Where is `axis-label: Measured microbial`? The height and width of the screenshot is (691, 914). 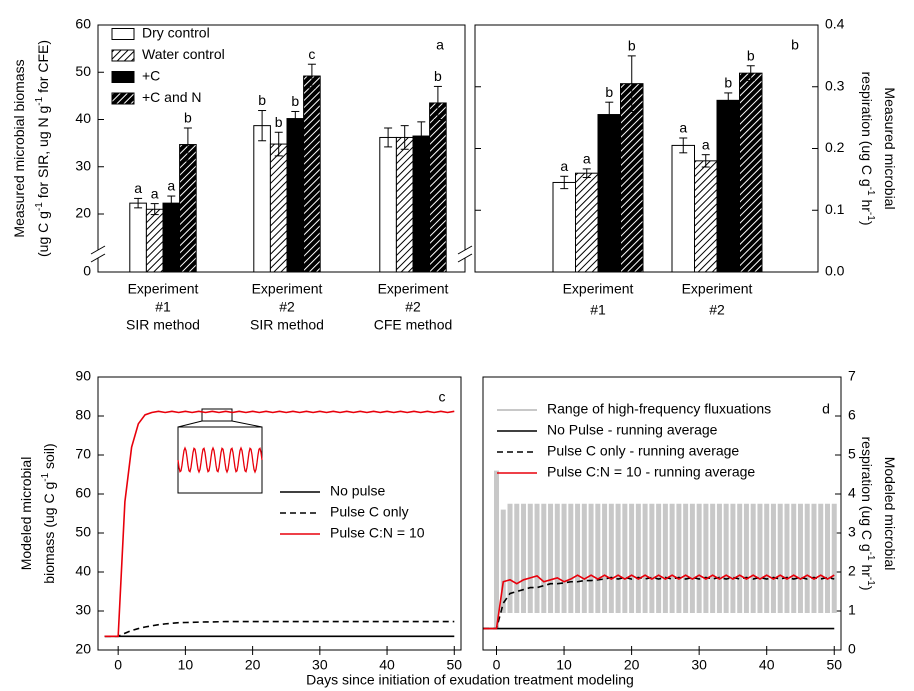 axis-label: Measured microbial is located at coordinates (890, 148).